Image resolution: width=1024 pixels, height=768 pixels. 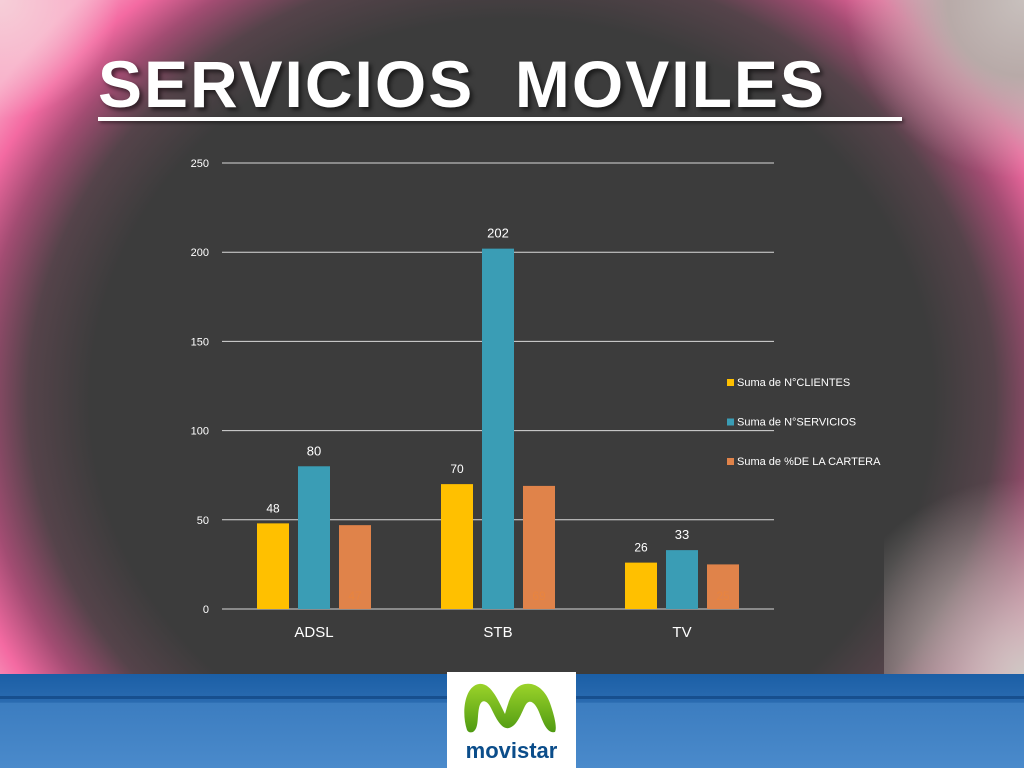 What do you see at coordinates (539, 596) in the screenshot?
I see `data-label: 69` at bounding box center [539, 596].